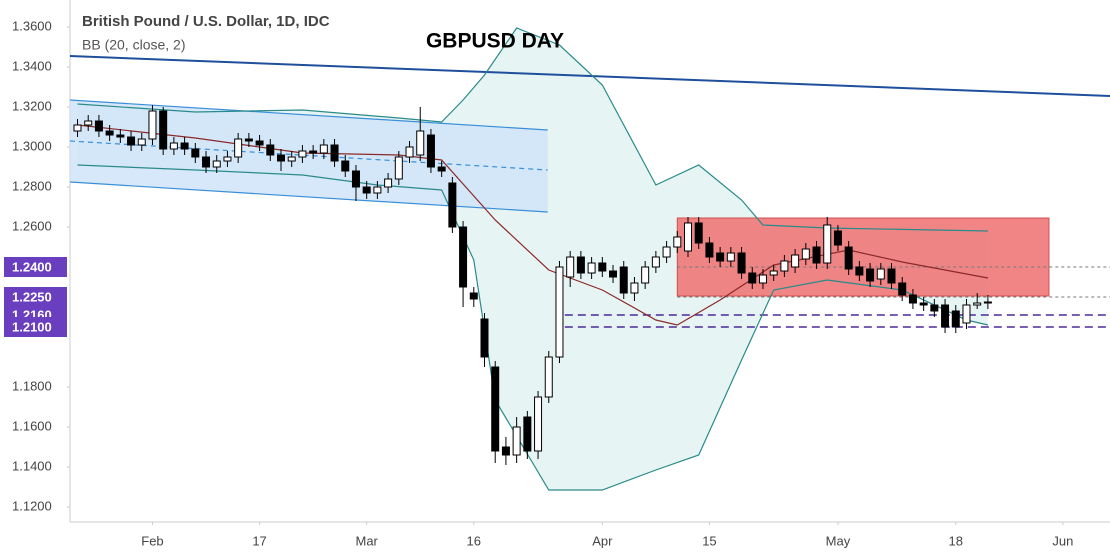  I want to click on legend-title: British Pound / U.S. Dollar, 1D, IDC, so click(206, 21).